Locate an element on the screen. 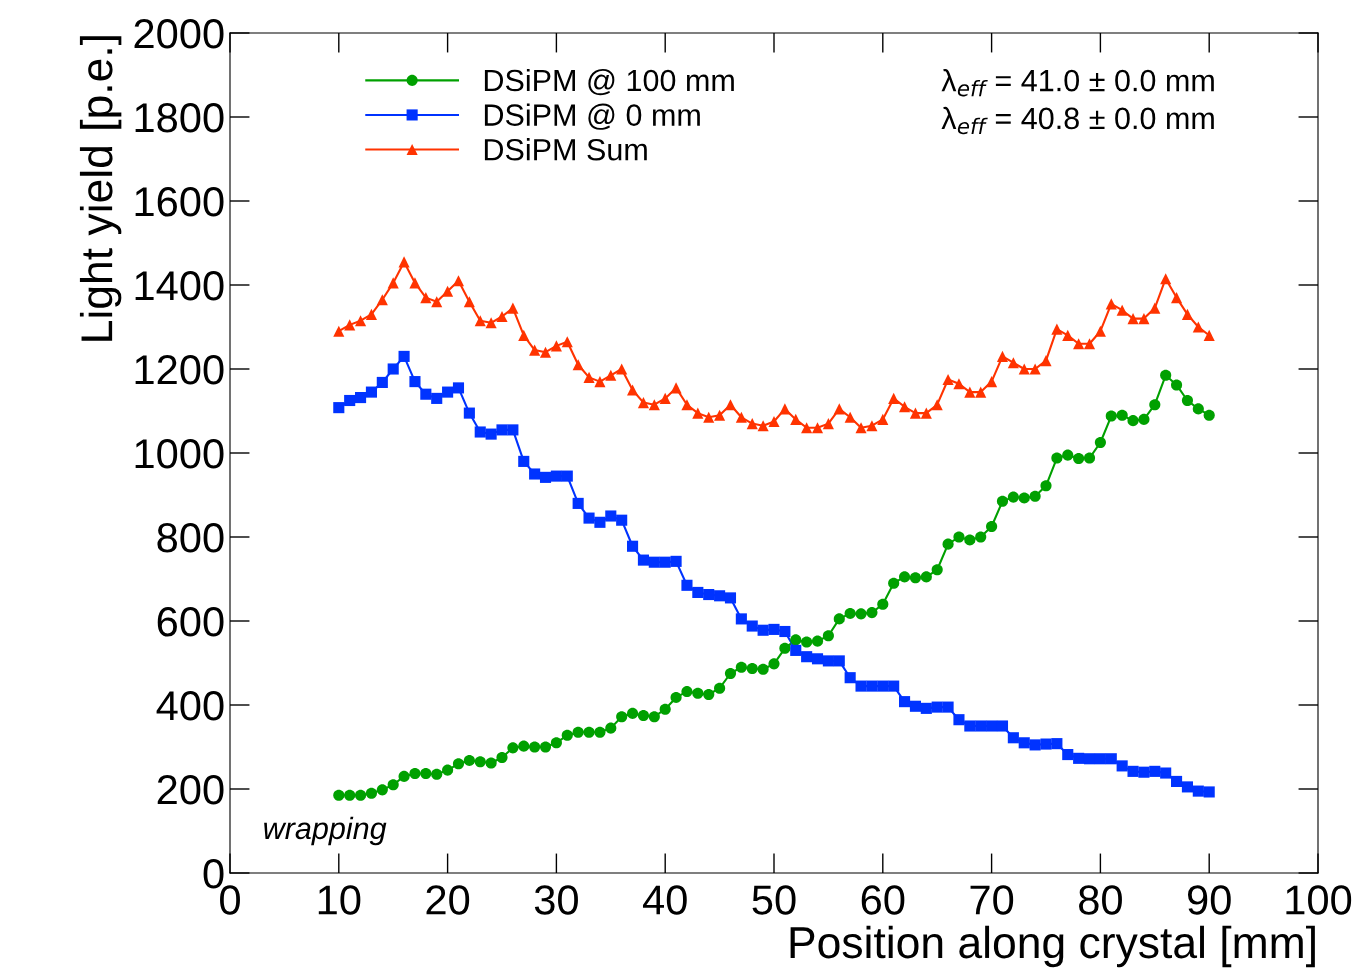 This screenshot has height=980, width=1362. x-tick-label: 80 is located at coordinates (1100, 900).